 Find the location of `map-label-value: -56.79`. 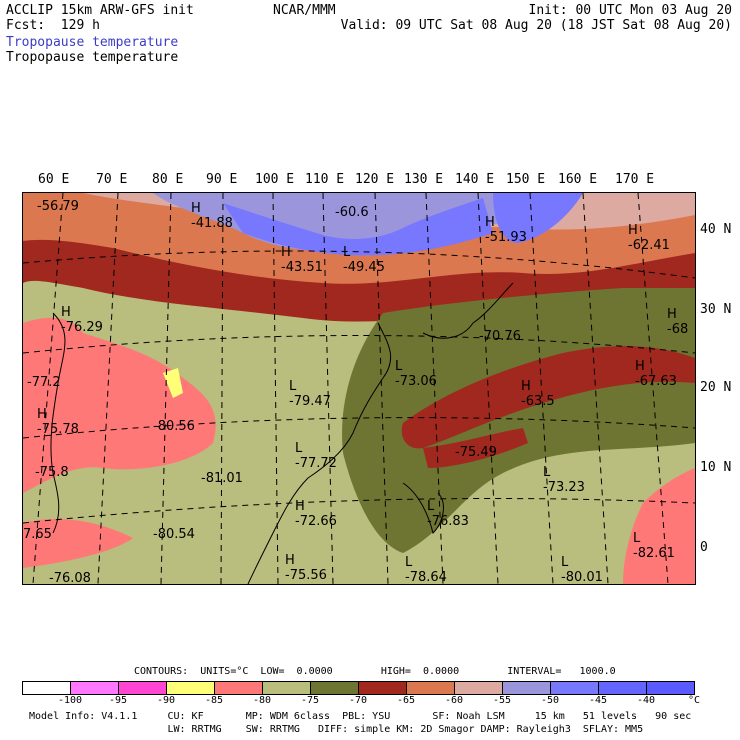

map-label-value: -56.79 is located at coordinates (58, 206).